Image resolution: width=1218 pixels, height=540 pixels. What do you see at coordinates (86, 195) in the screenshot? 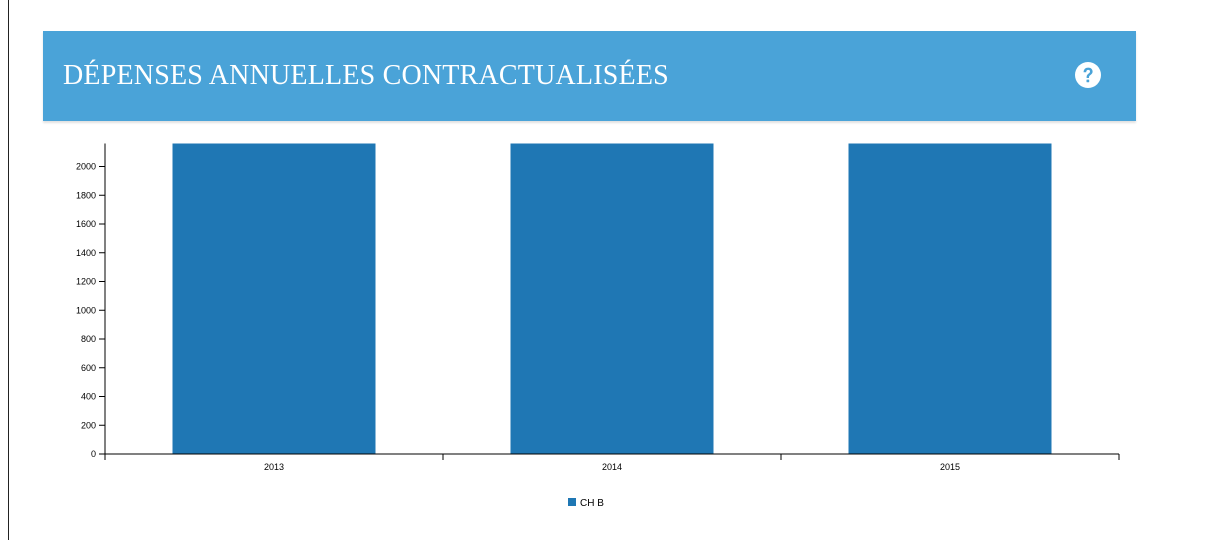
I see `y-tick-label: 1800` at bounding box center [86, 195].